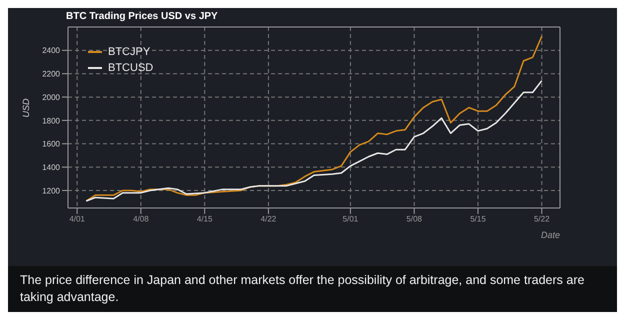 The image size is (625, 320). Describe the element at coordinates (51, 97) in the screenshot. I see `y-tick-label: 2000` at that location.